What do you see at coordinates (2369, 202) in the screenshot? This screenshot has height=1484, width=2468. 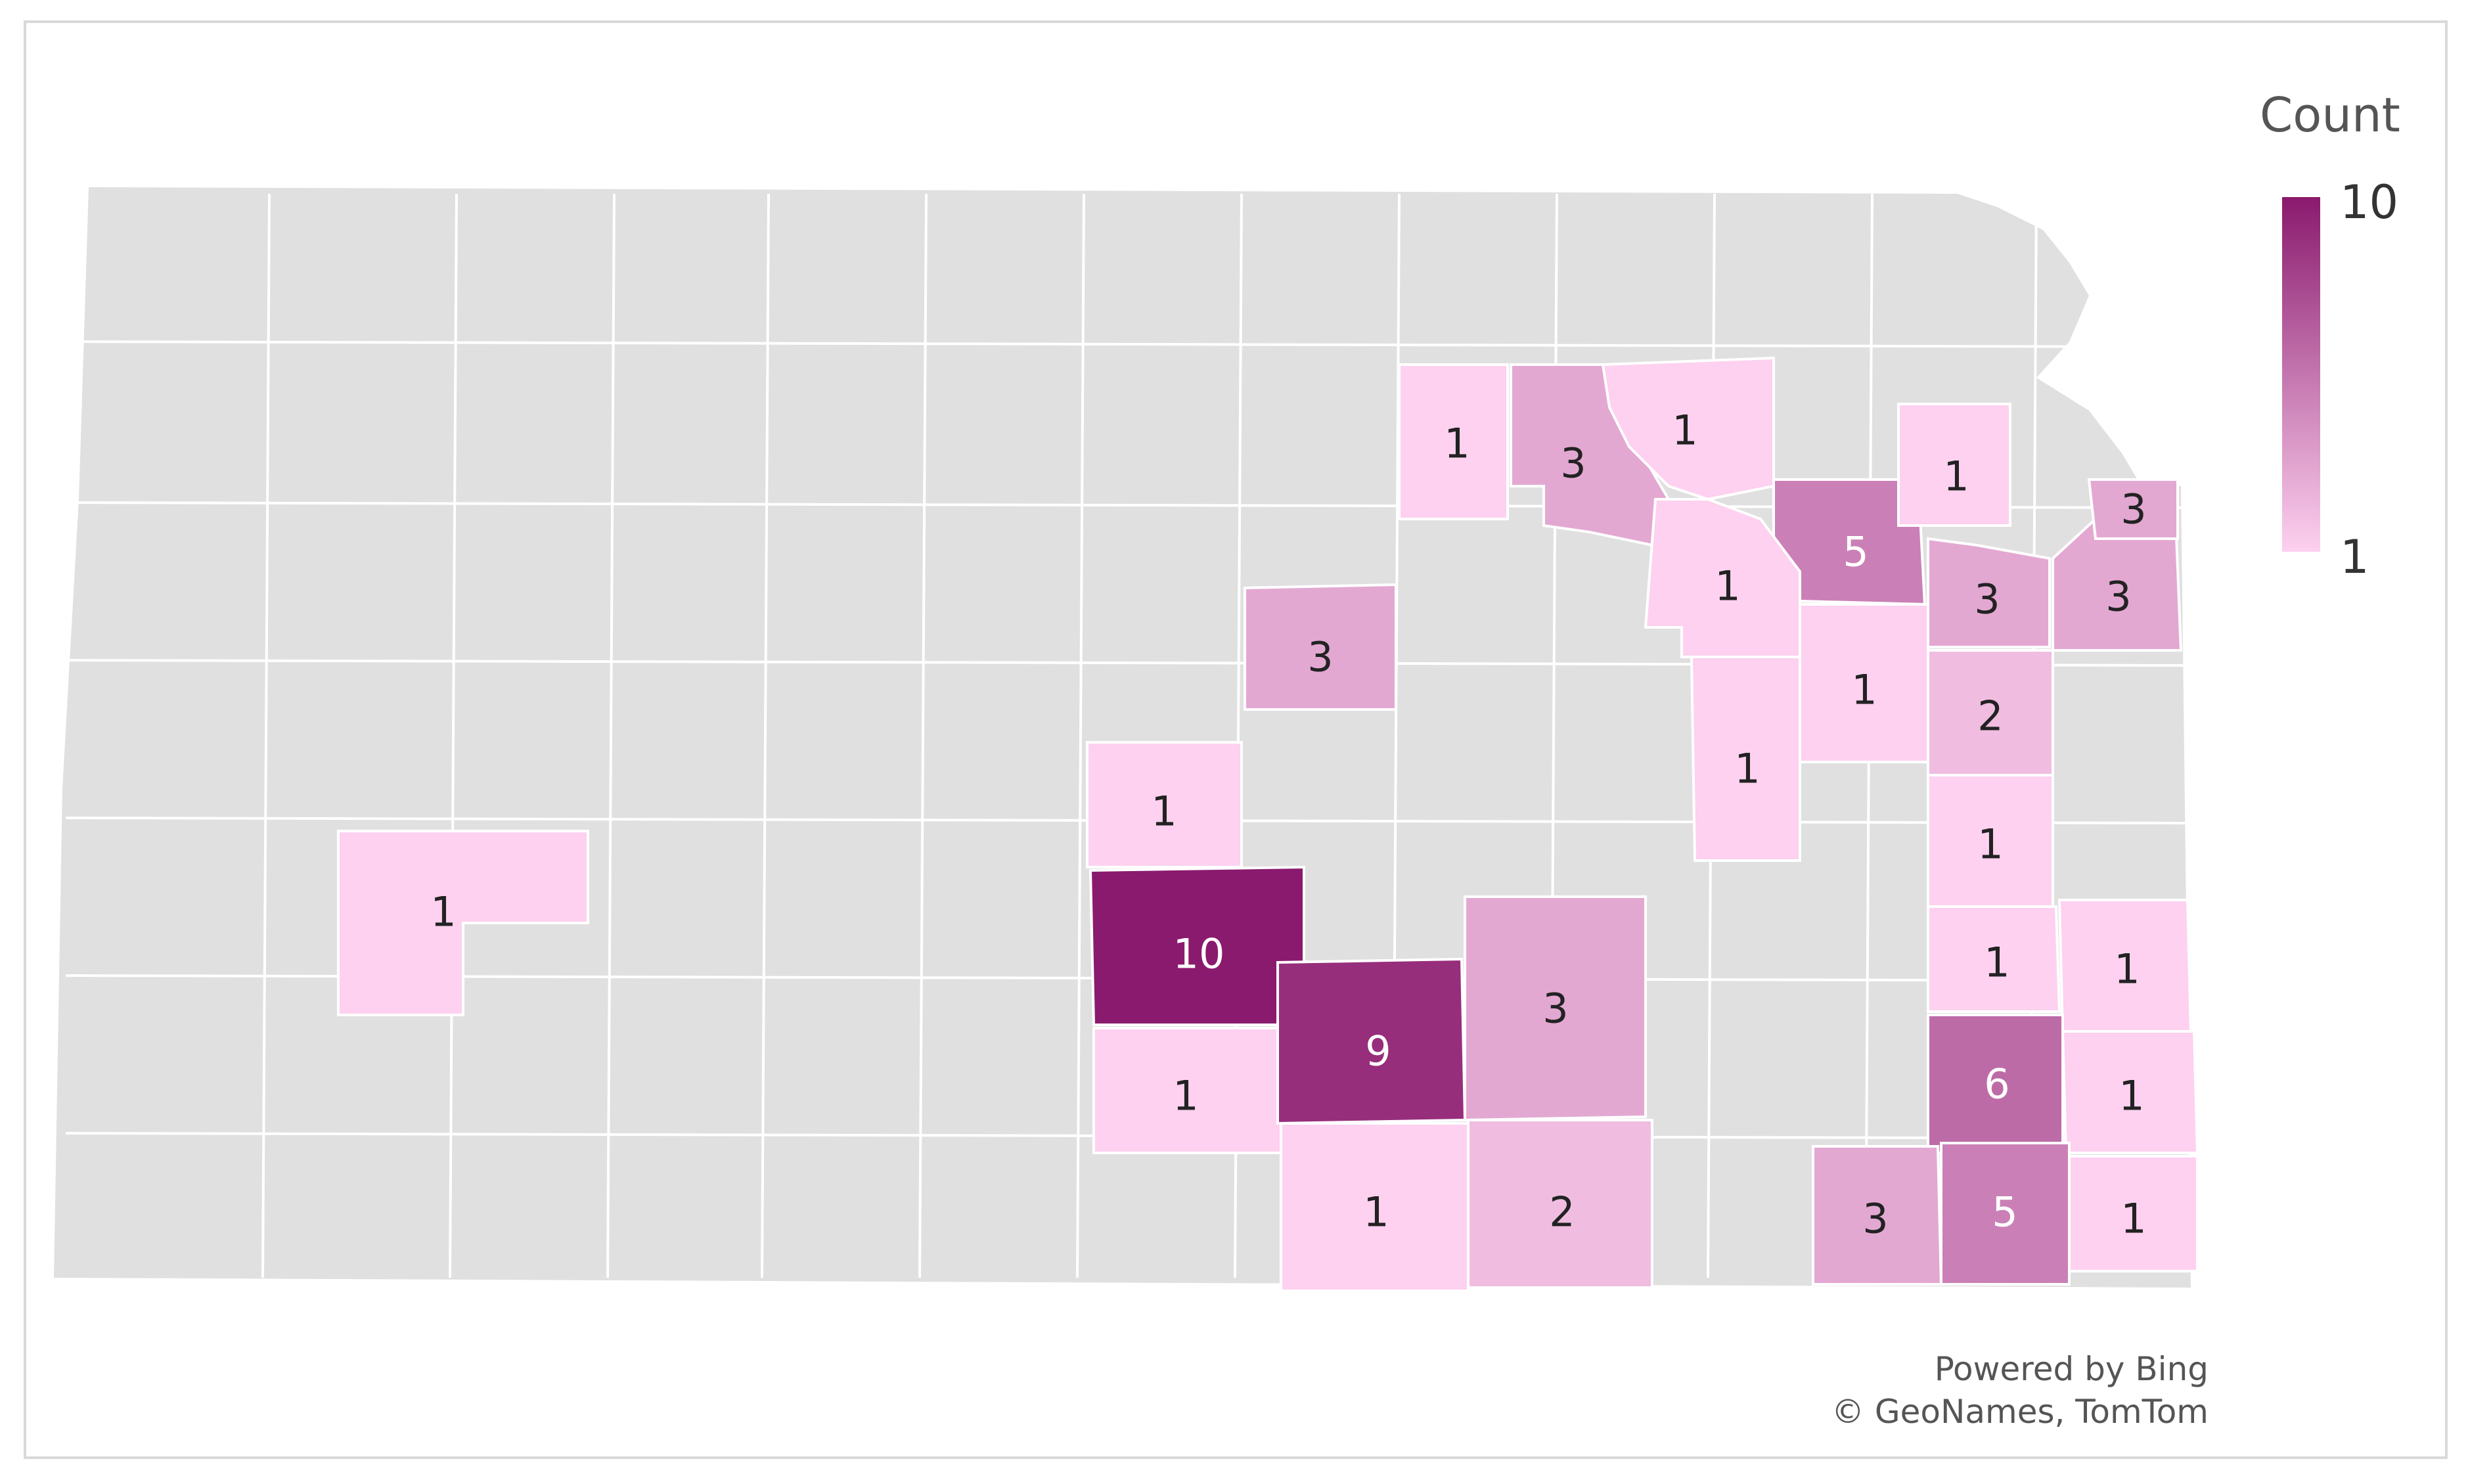 I see `legend-max-label: 10` at bounding box center [2369, 202].